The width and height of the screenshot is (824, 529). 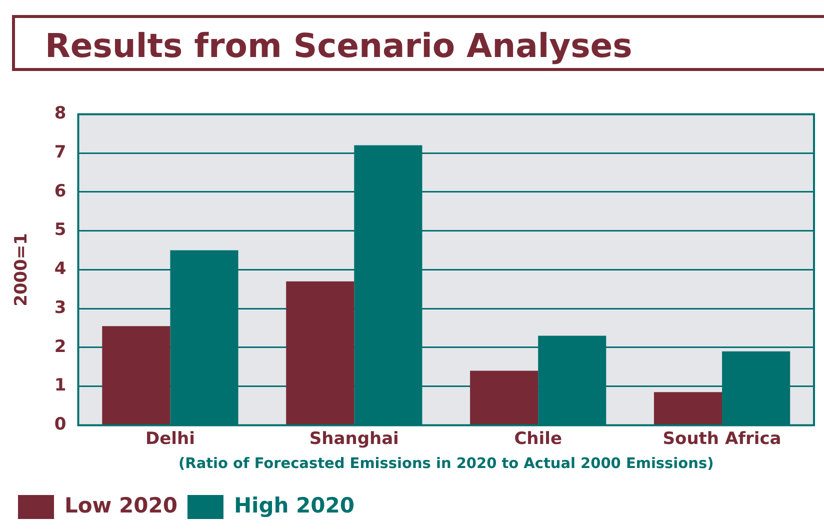 What do you see at coordinates (121, 505) in the screenshot?
I see `legend-label: Low 2020` at bounding box center [121, 505].